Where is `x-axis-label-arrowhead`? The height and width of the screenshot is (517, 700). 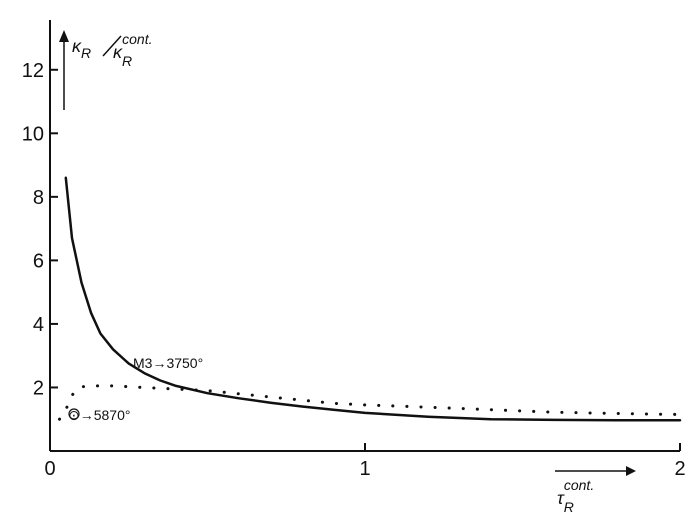
x-axis-label-arrowhead is located at coordinates (631, 471).